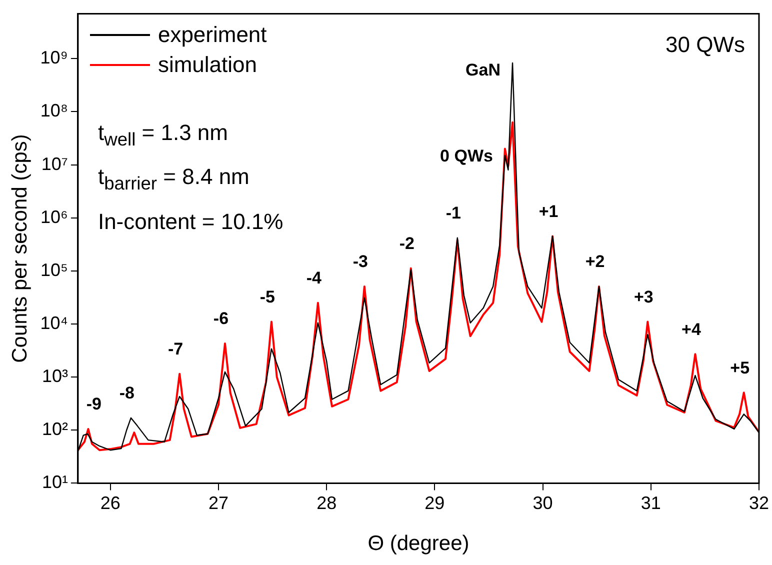 The image size is (772, 565). Describe the element at coordinates (759, 502) in the screenshot. I see `x-tick-label: 32` at that location.